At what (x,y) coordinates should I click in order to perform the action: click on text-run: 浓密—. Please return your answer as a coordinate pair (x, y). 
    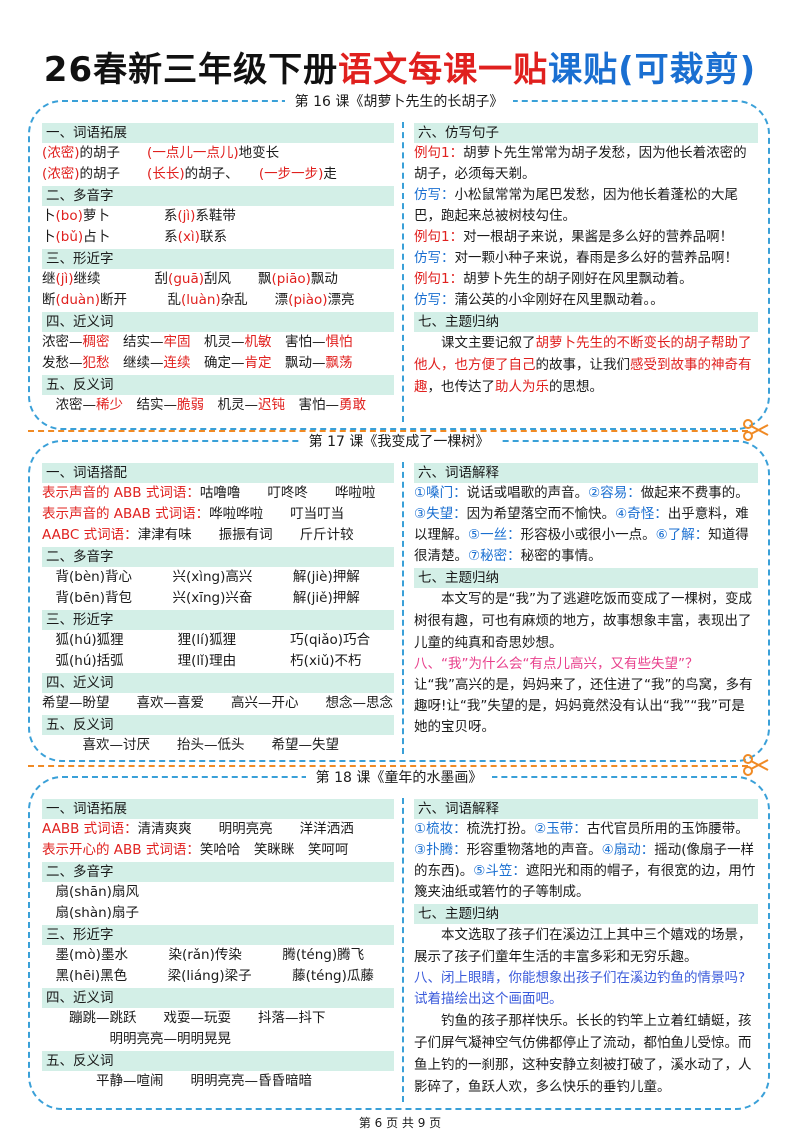
    Looking at the image, I should click on (69, 405).